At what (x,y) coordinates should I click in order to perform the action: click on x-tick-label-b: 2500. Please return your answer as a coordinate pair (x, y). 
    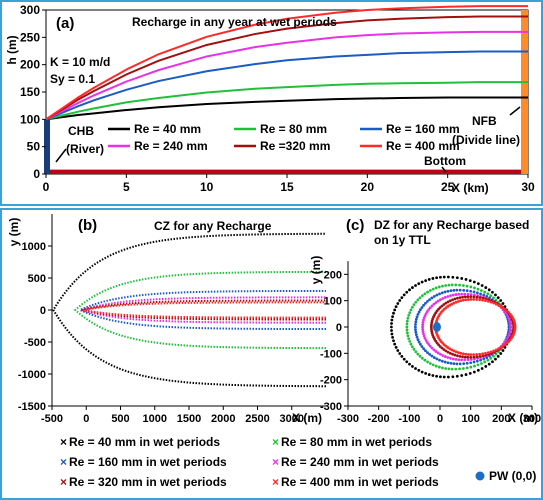
    Looking at the image, I should click on (257, 419).